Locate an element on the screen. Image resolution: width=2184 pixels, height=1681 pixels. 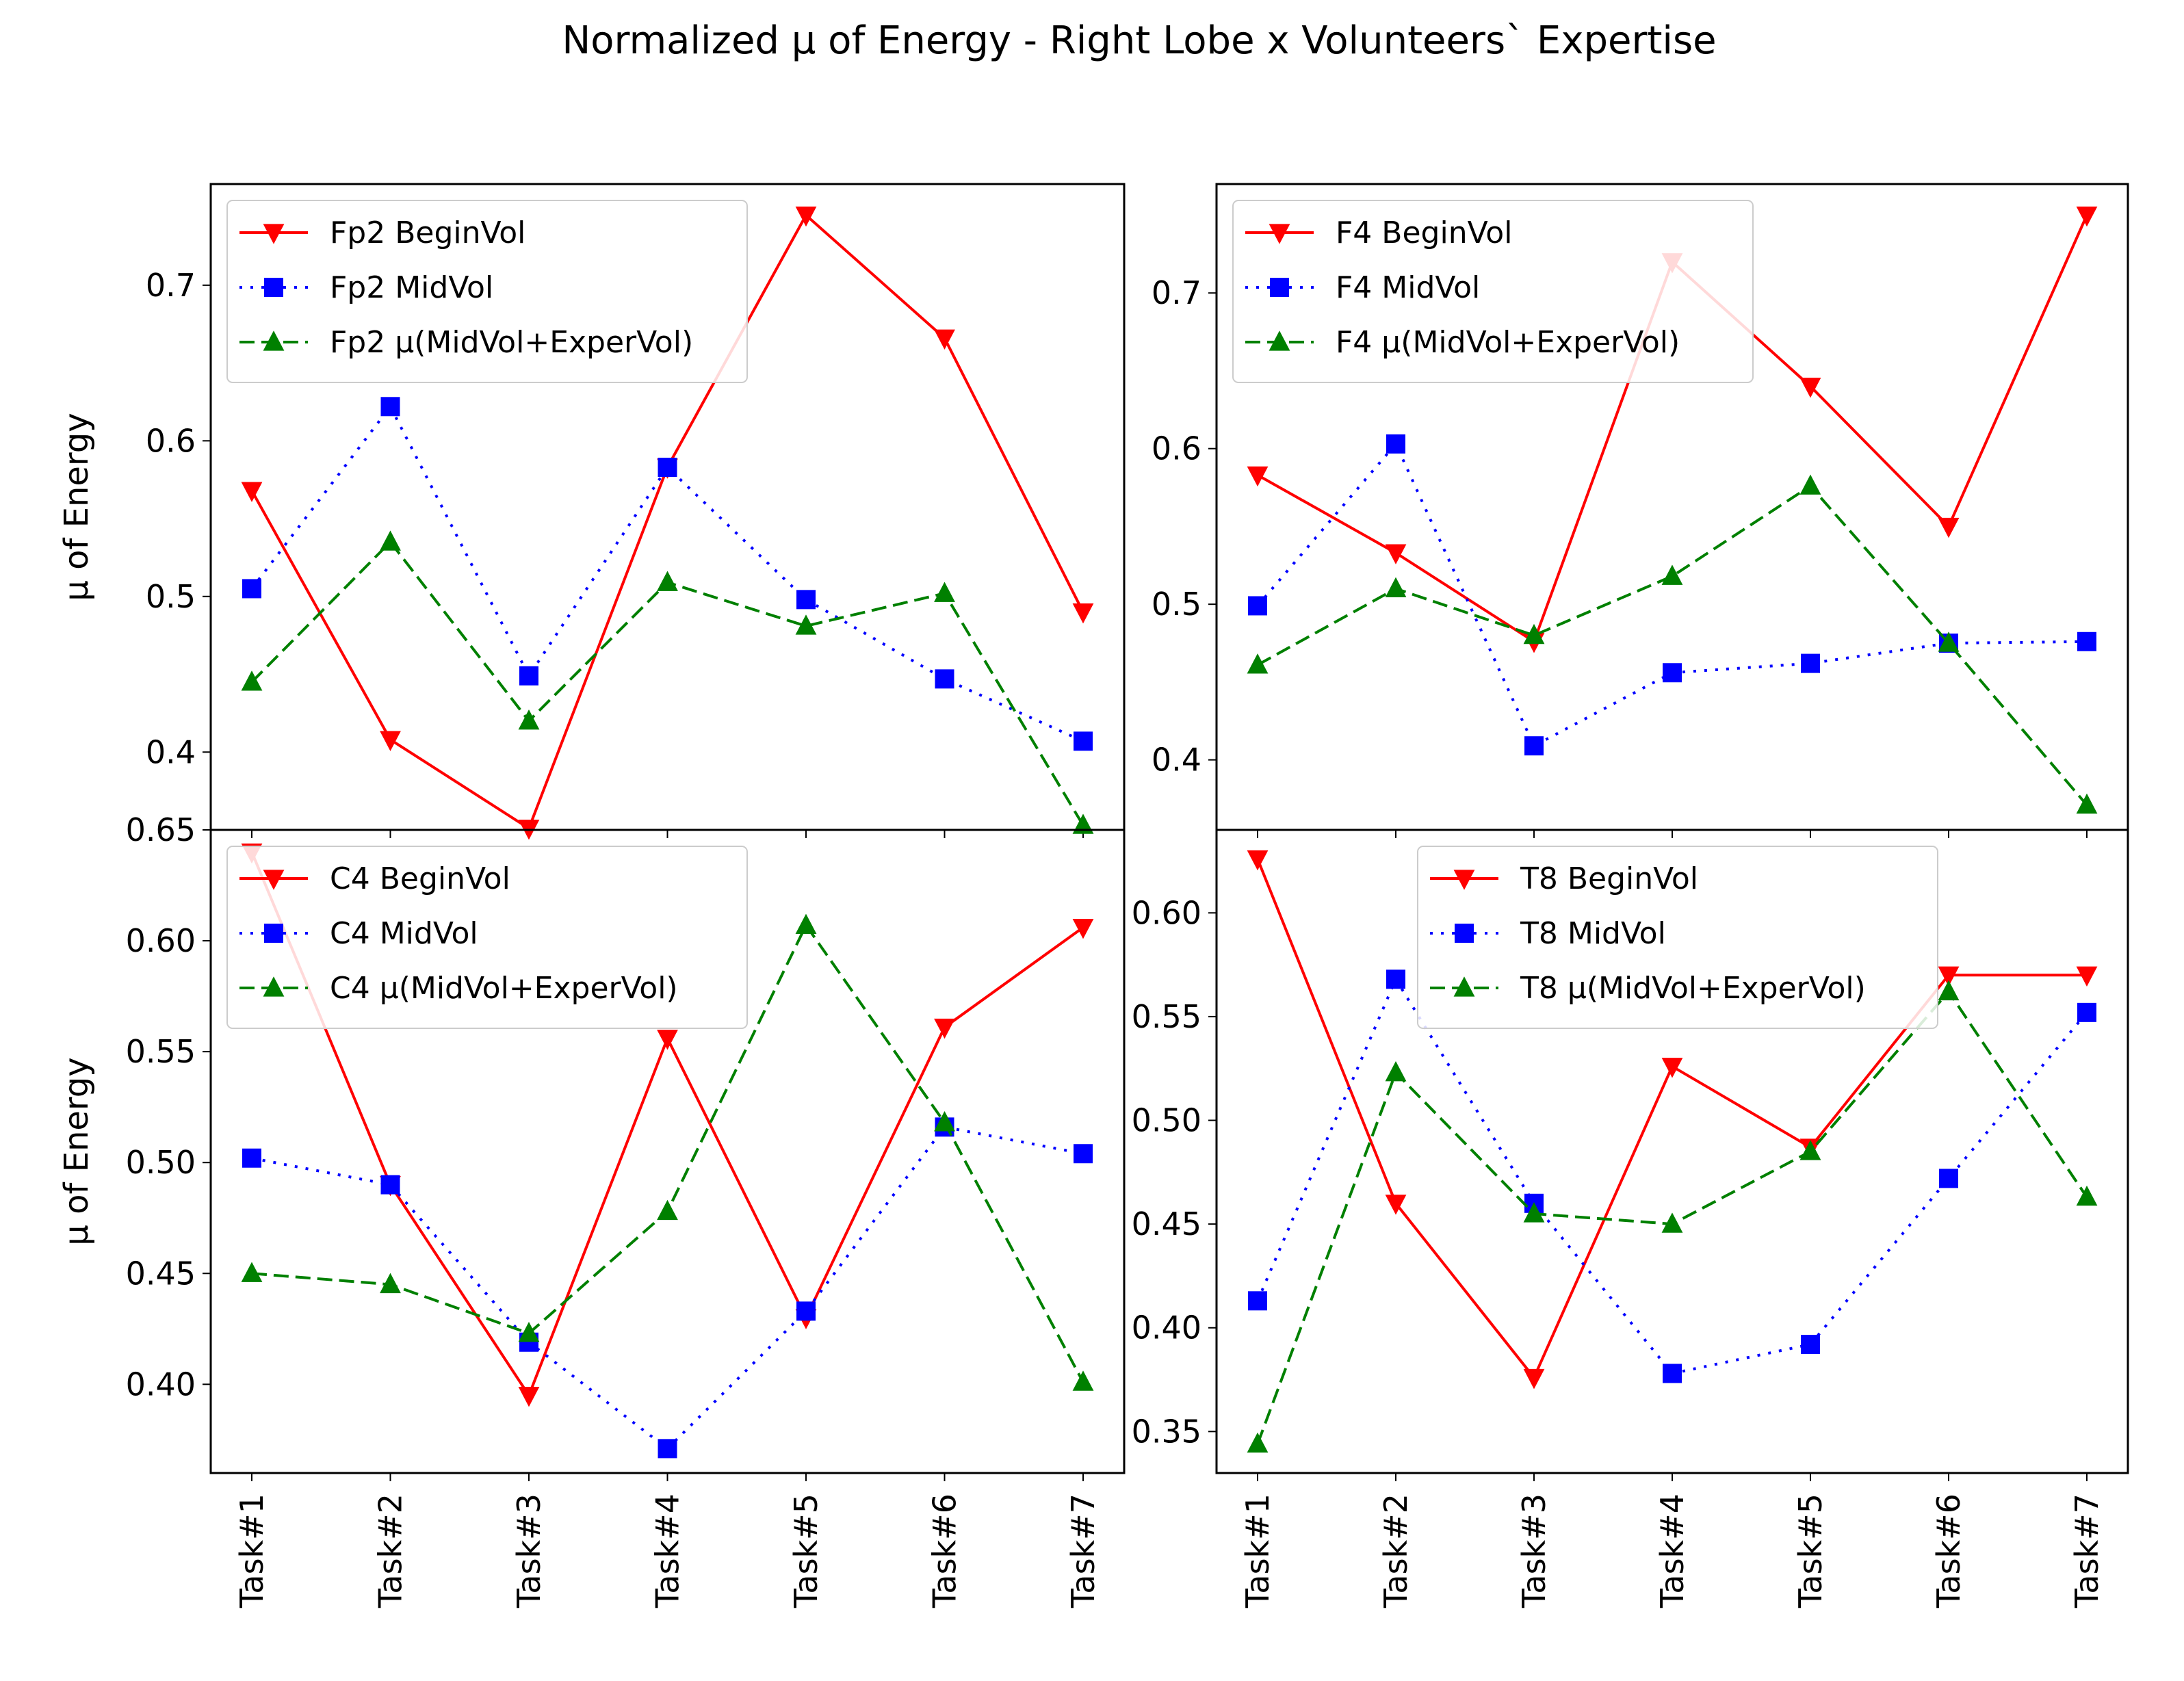
x-tick-label: Task#3 is located at coordinates (1534, 1551).